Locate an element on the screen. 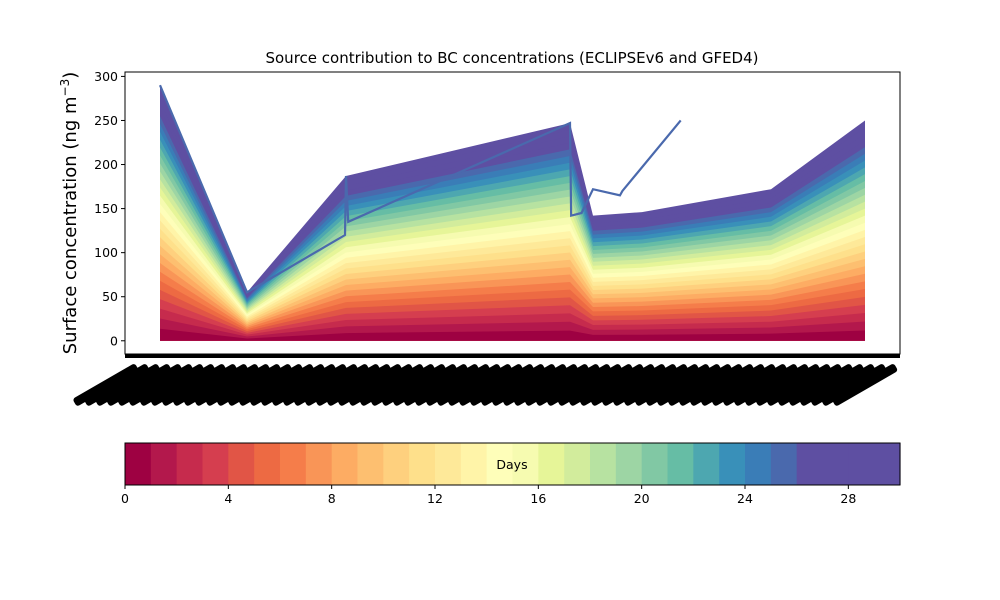 This screenshot has height=600, width=1000. y-tick-label: 250 is located at coordinates (106, 120).